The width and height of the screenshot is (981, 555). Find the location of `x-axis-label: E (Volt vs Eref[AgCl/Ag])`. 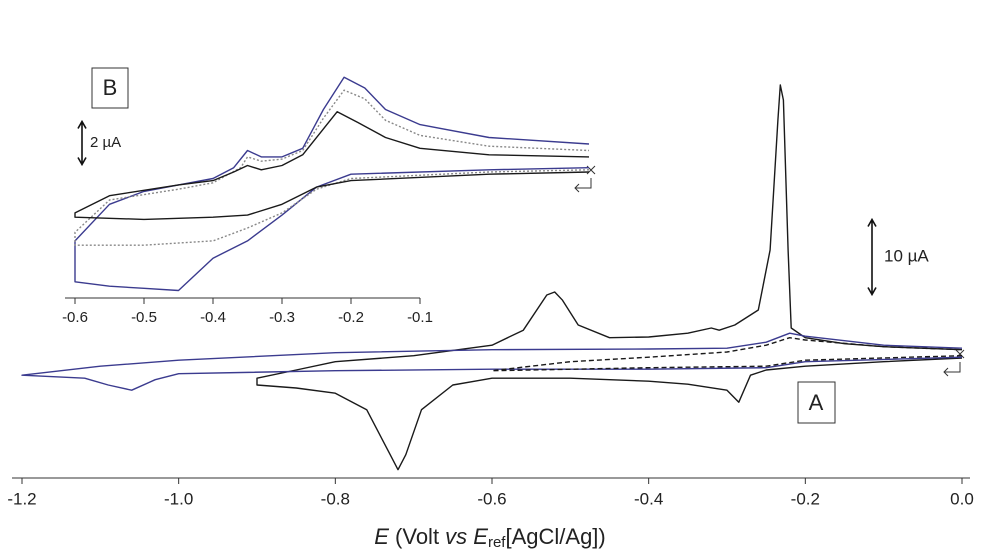

x-axis-label: E (Volt vs Eref[AgCl/Ag]) is located at coordinates (490, 537).